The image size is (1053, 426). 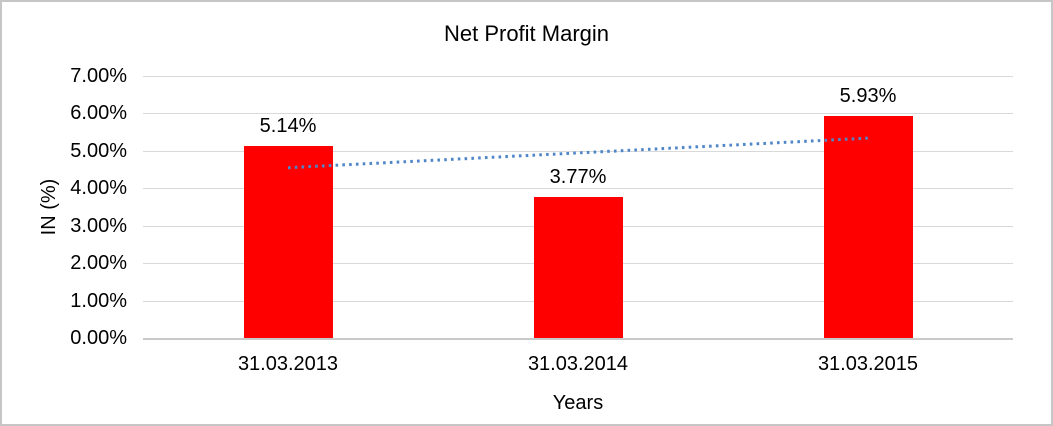 I want to click on trendline, so click(x=578, y=153).